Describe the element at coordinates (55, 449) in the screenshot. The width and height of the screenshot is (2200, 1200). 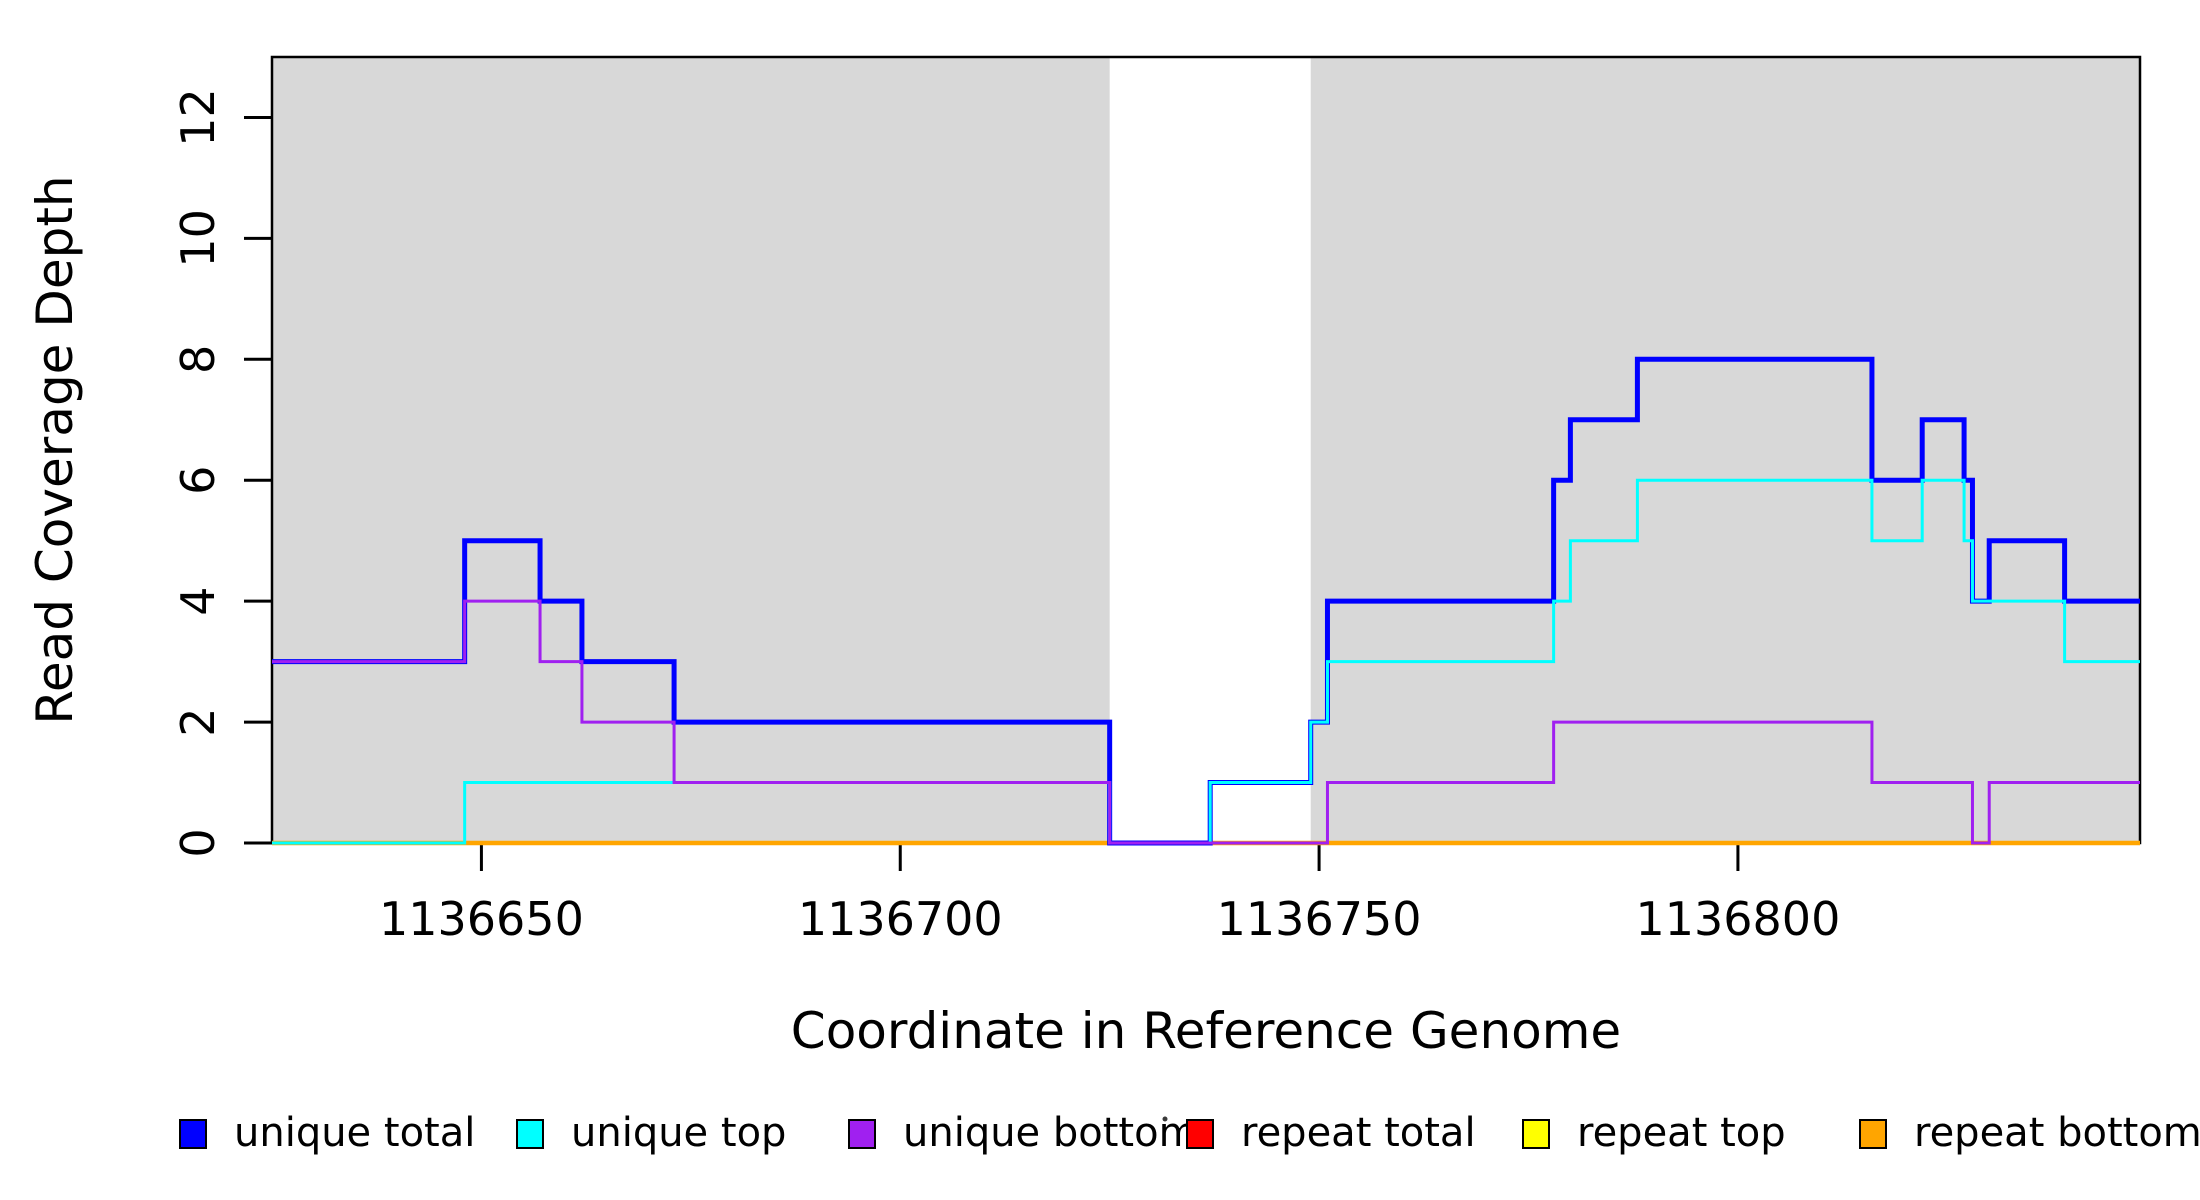
I see `y-axis-title: Read Coverage Depth` at that location.